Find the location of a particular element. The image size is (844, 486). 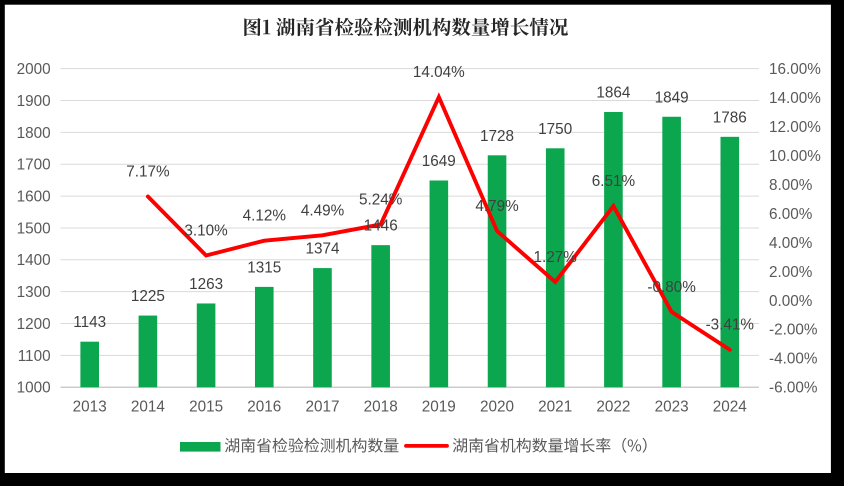

svg-text: 2013 is located at coordinates (90, 407).